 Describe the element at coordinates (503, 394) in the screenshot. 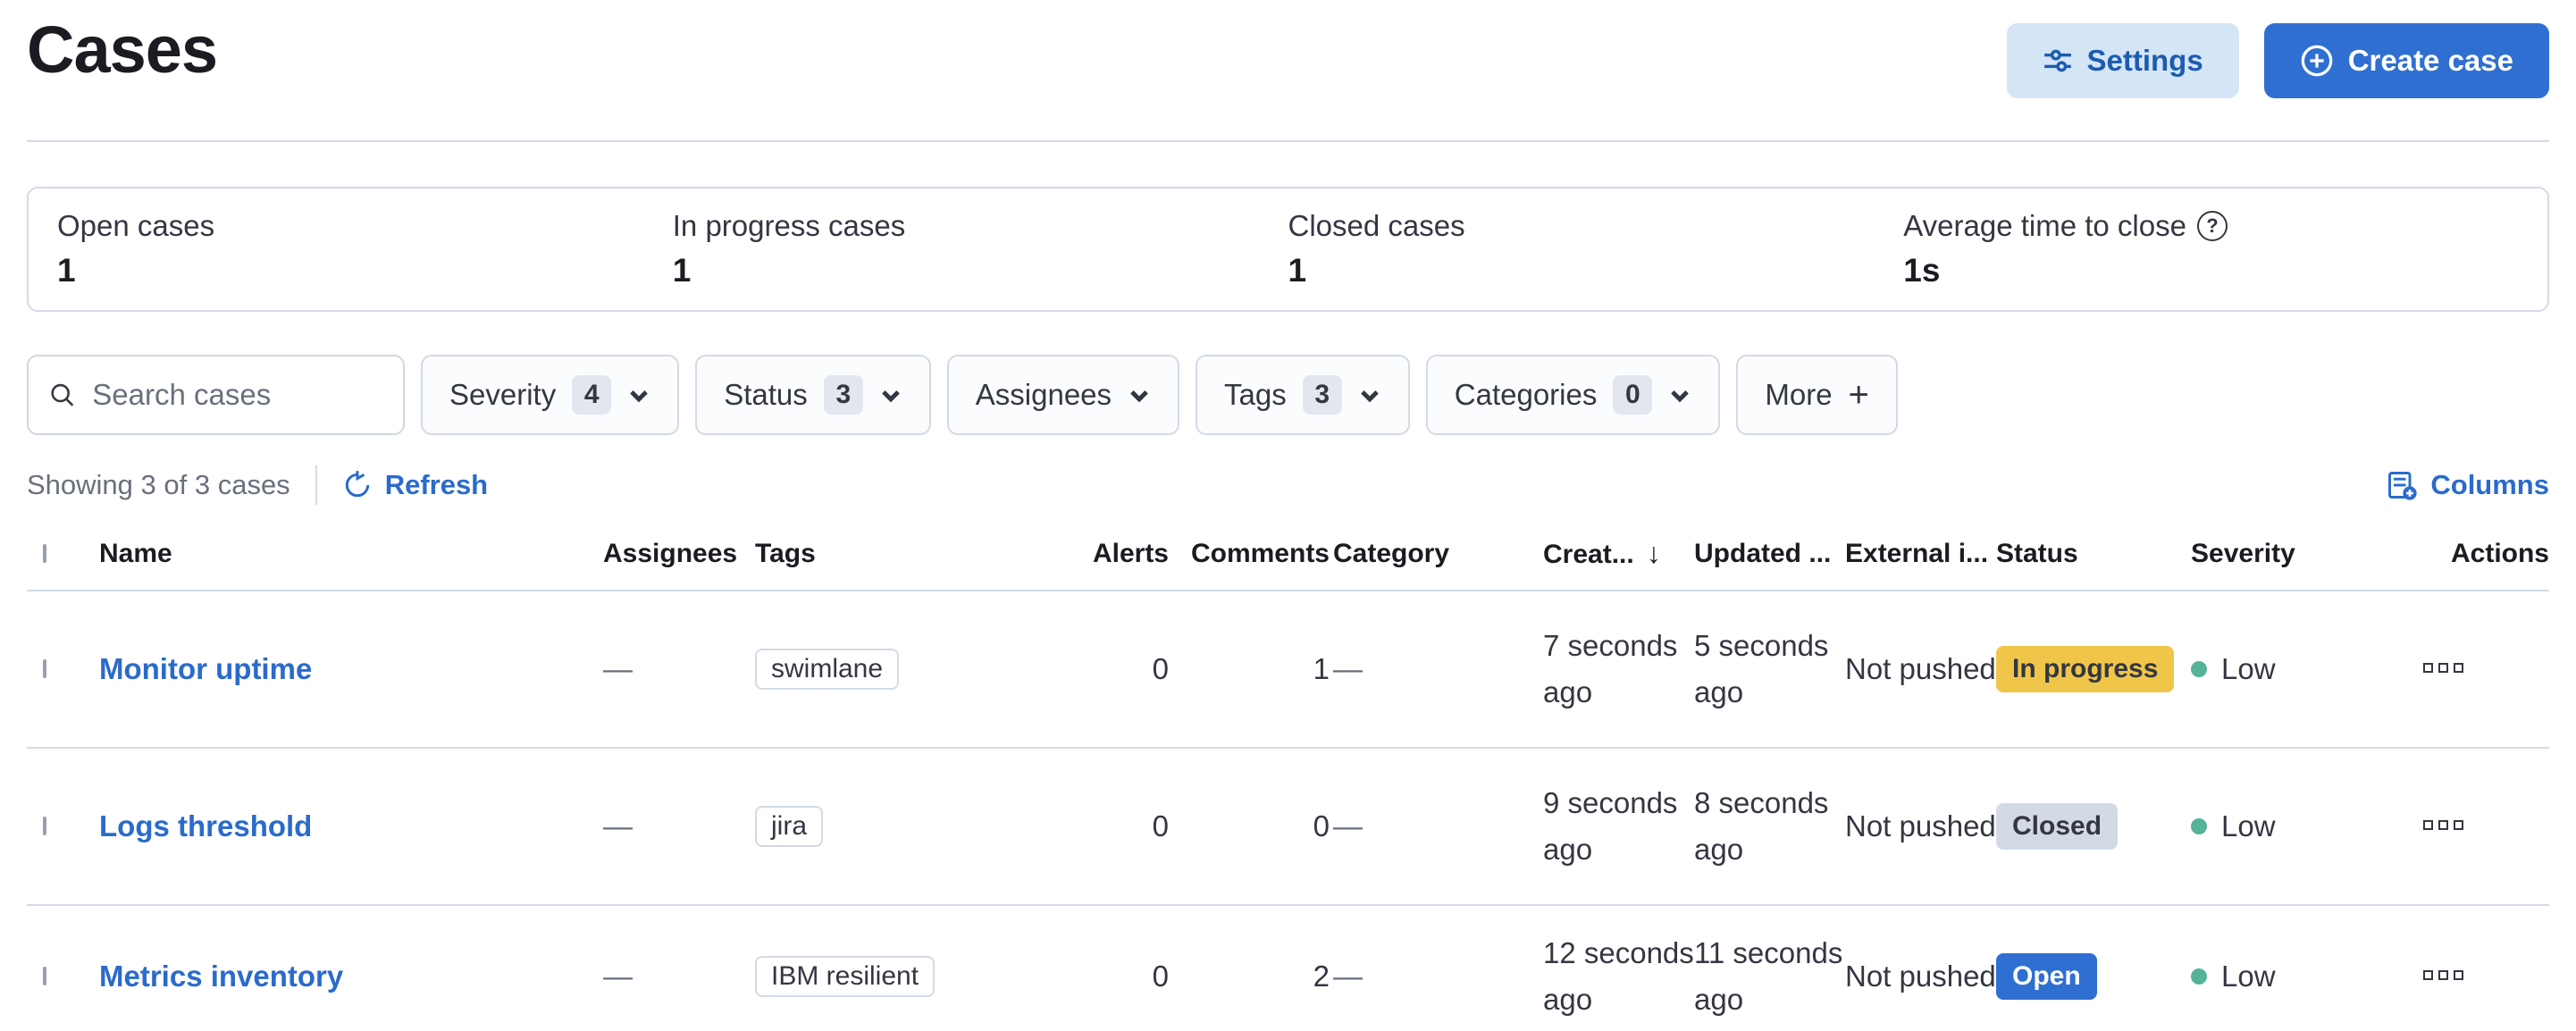

I see `filter-severity-label: Severity` at that location.